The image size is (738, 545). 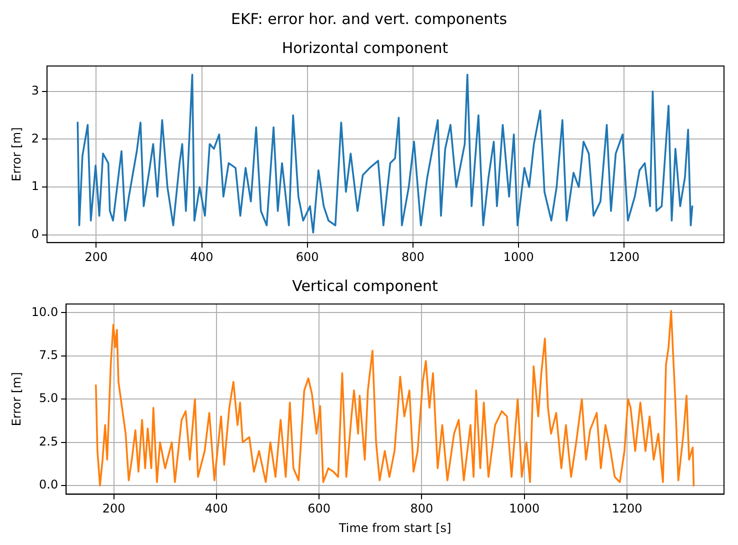 What do you see at coordinates (395, 527) in the screenshot?
I see `x-axis-title: Time from start [s]` at bounding box center [395, 527].